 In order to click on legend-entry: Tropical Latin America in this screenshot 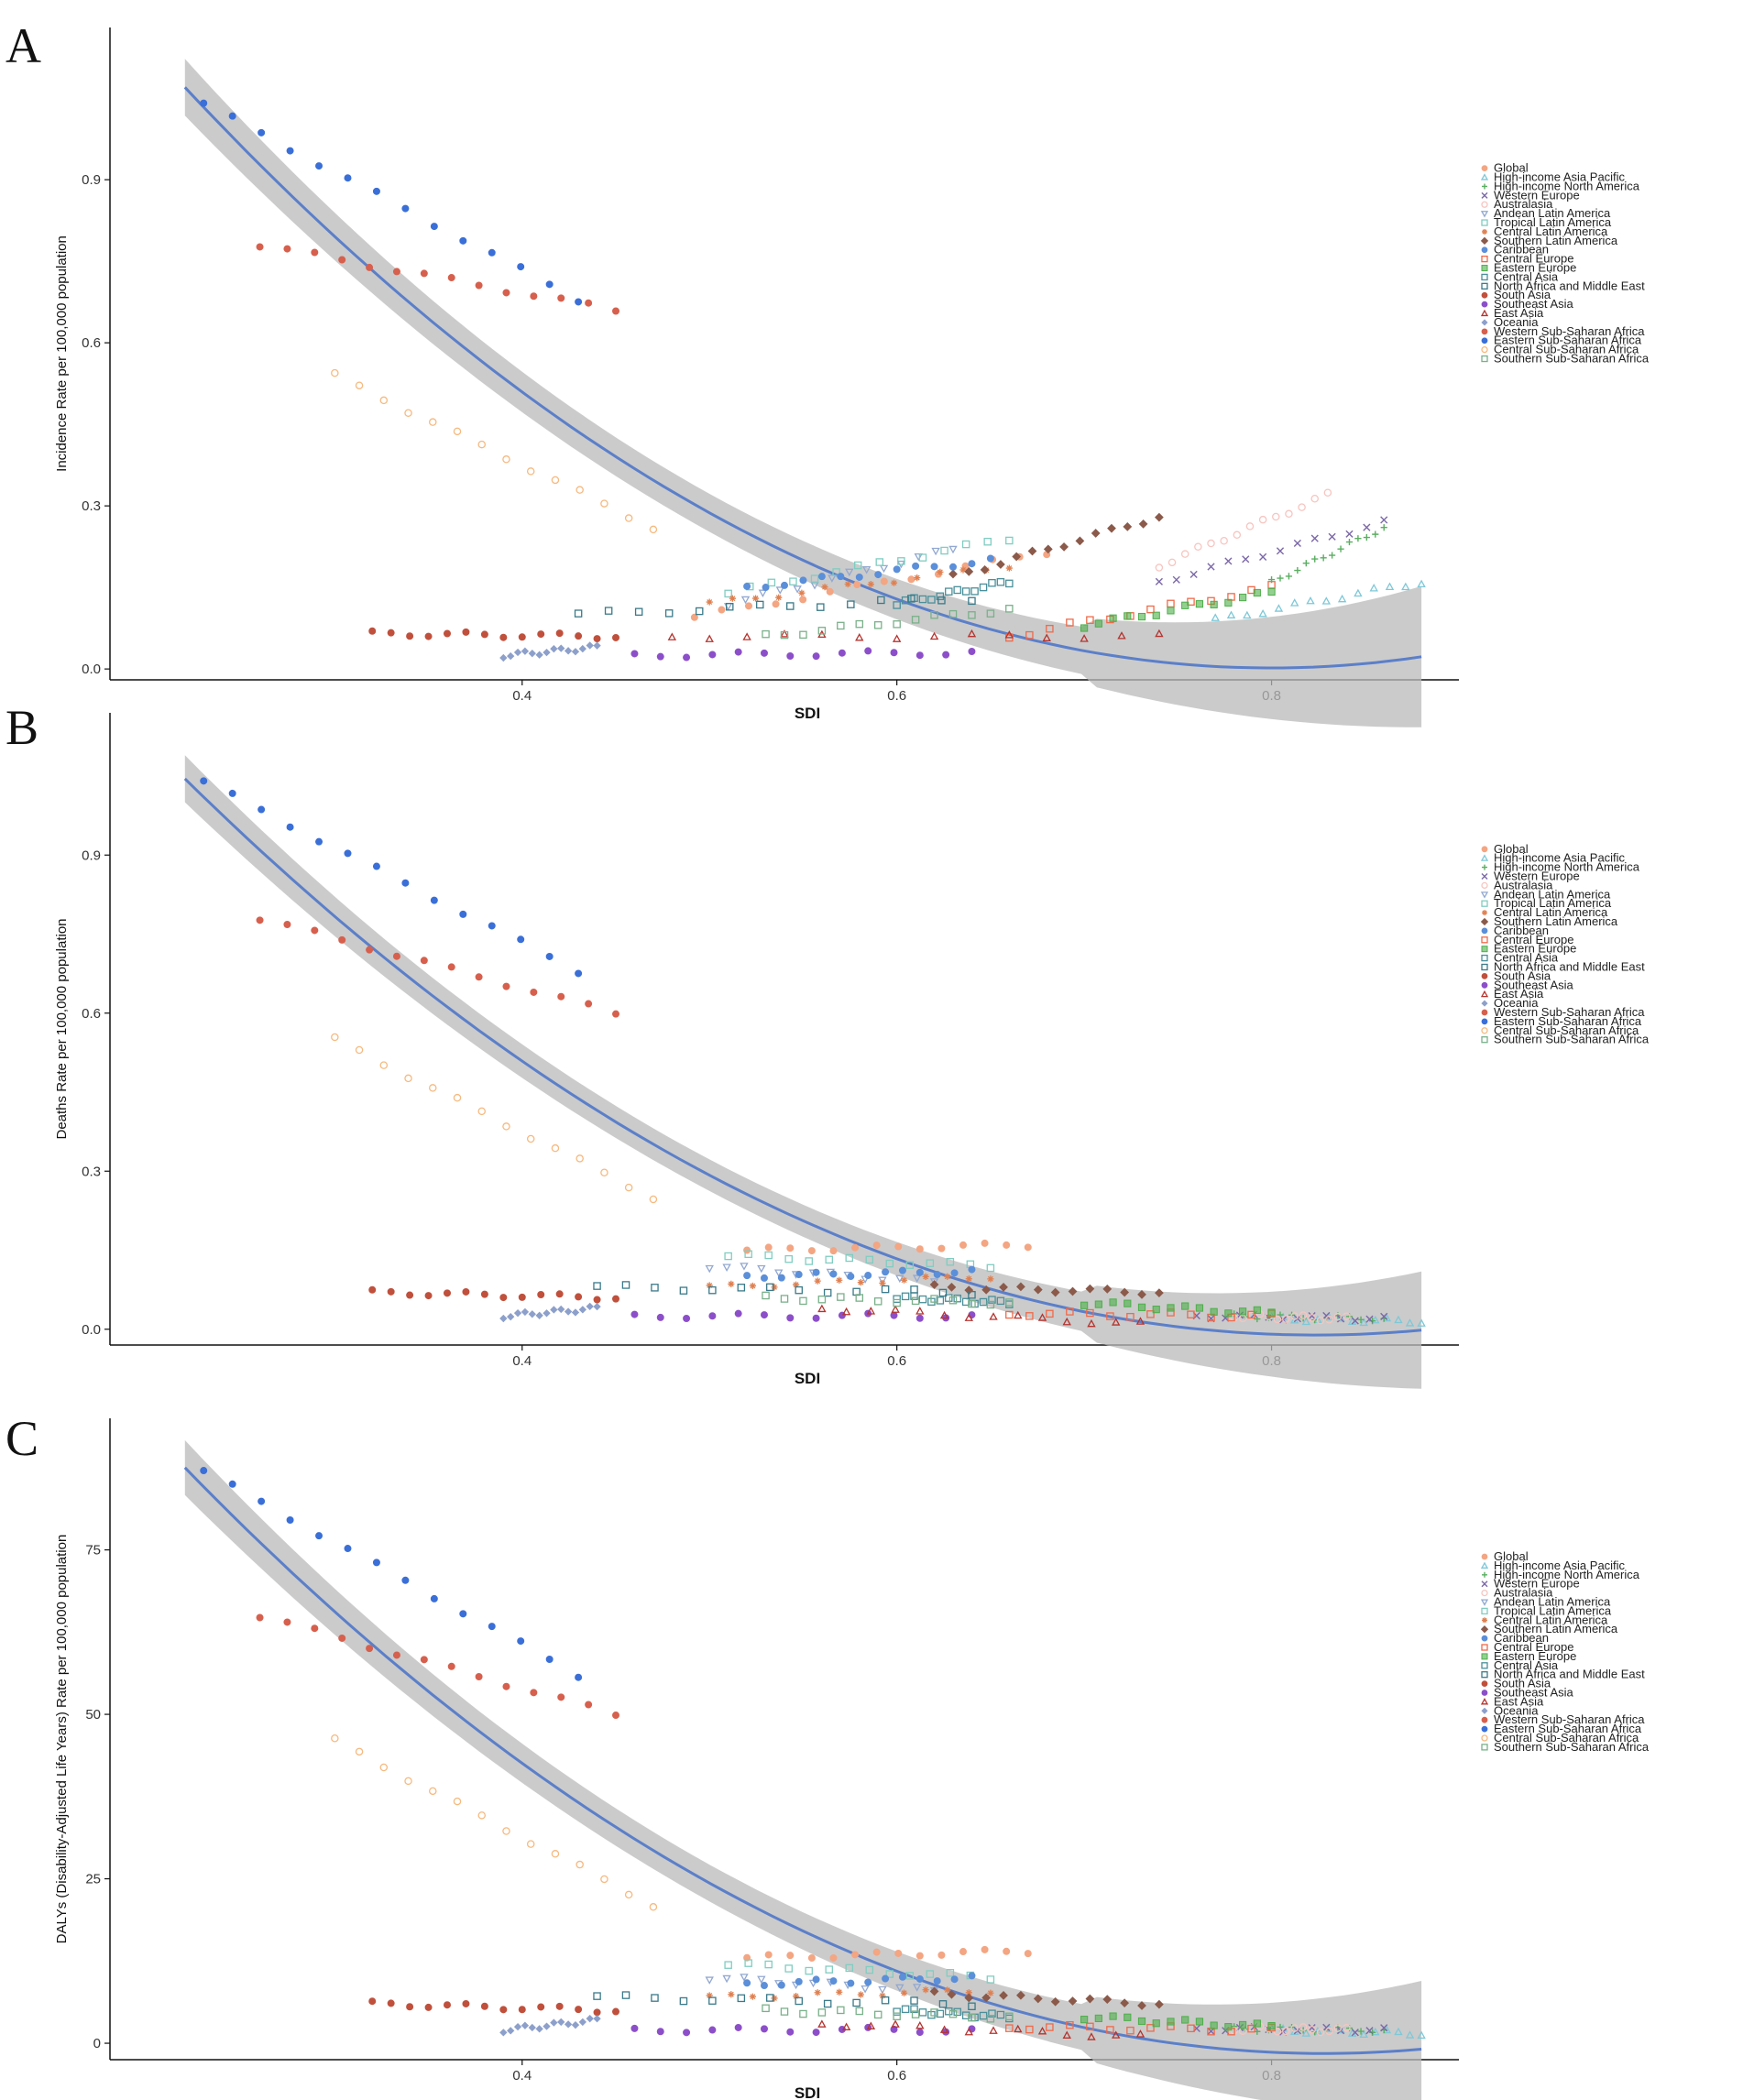, I will do `click(1553, 903)`.